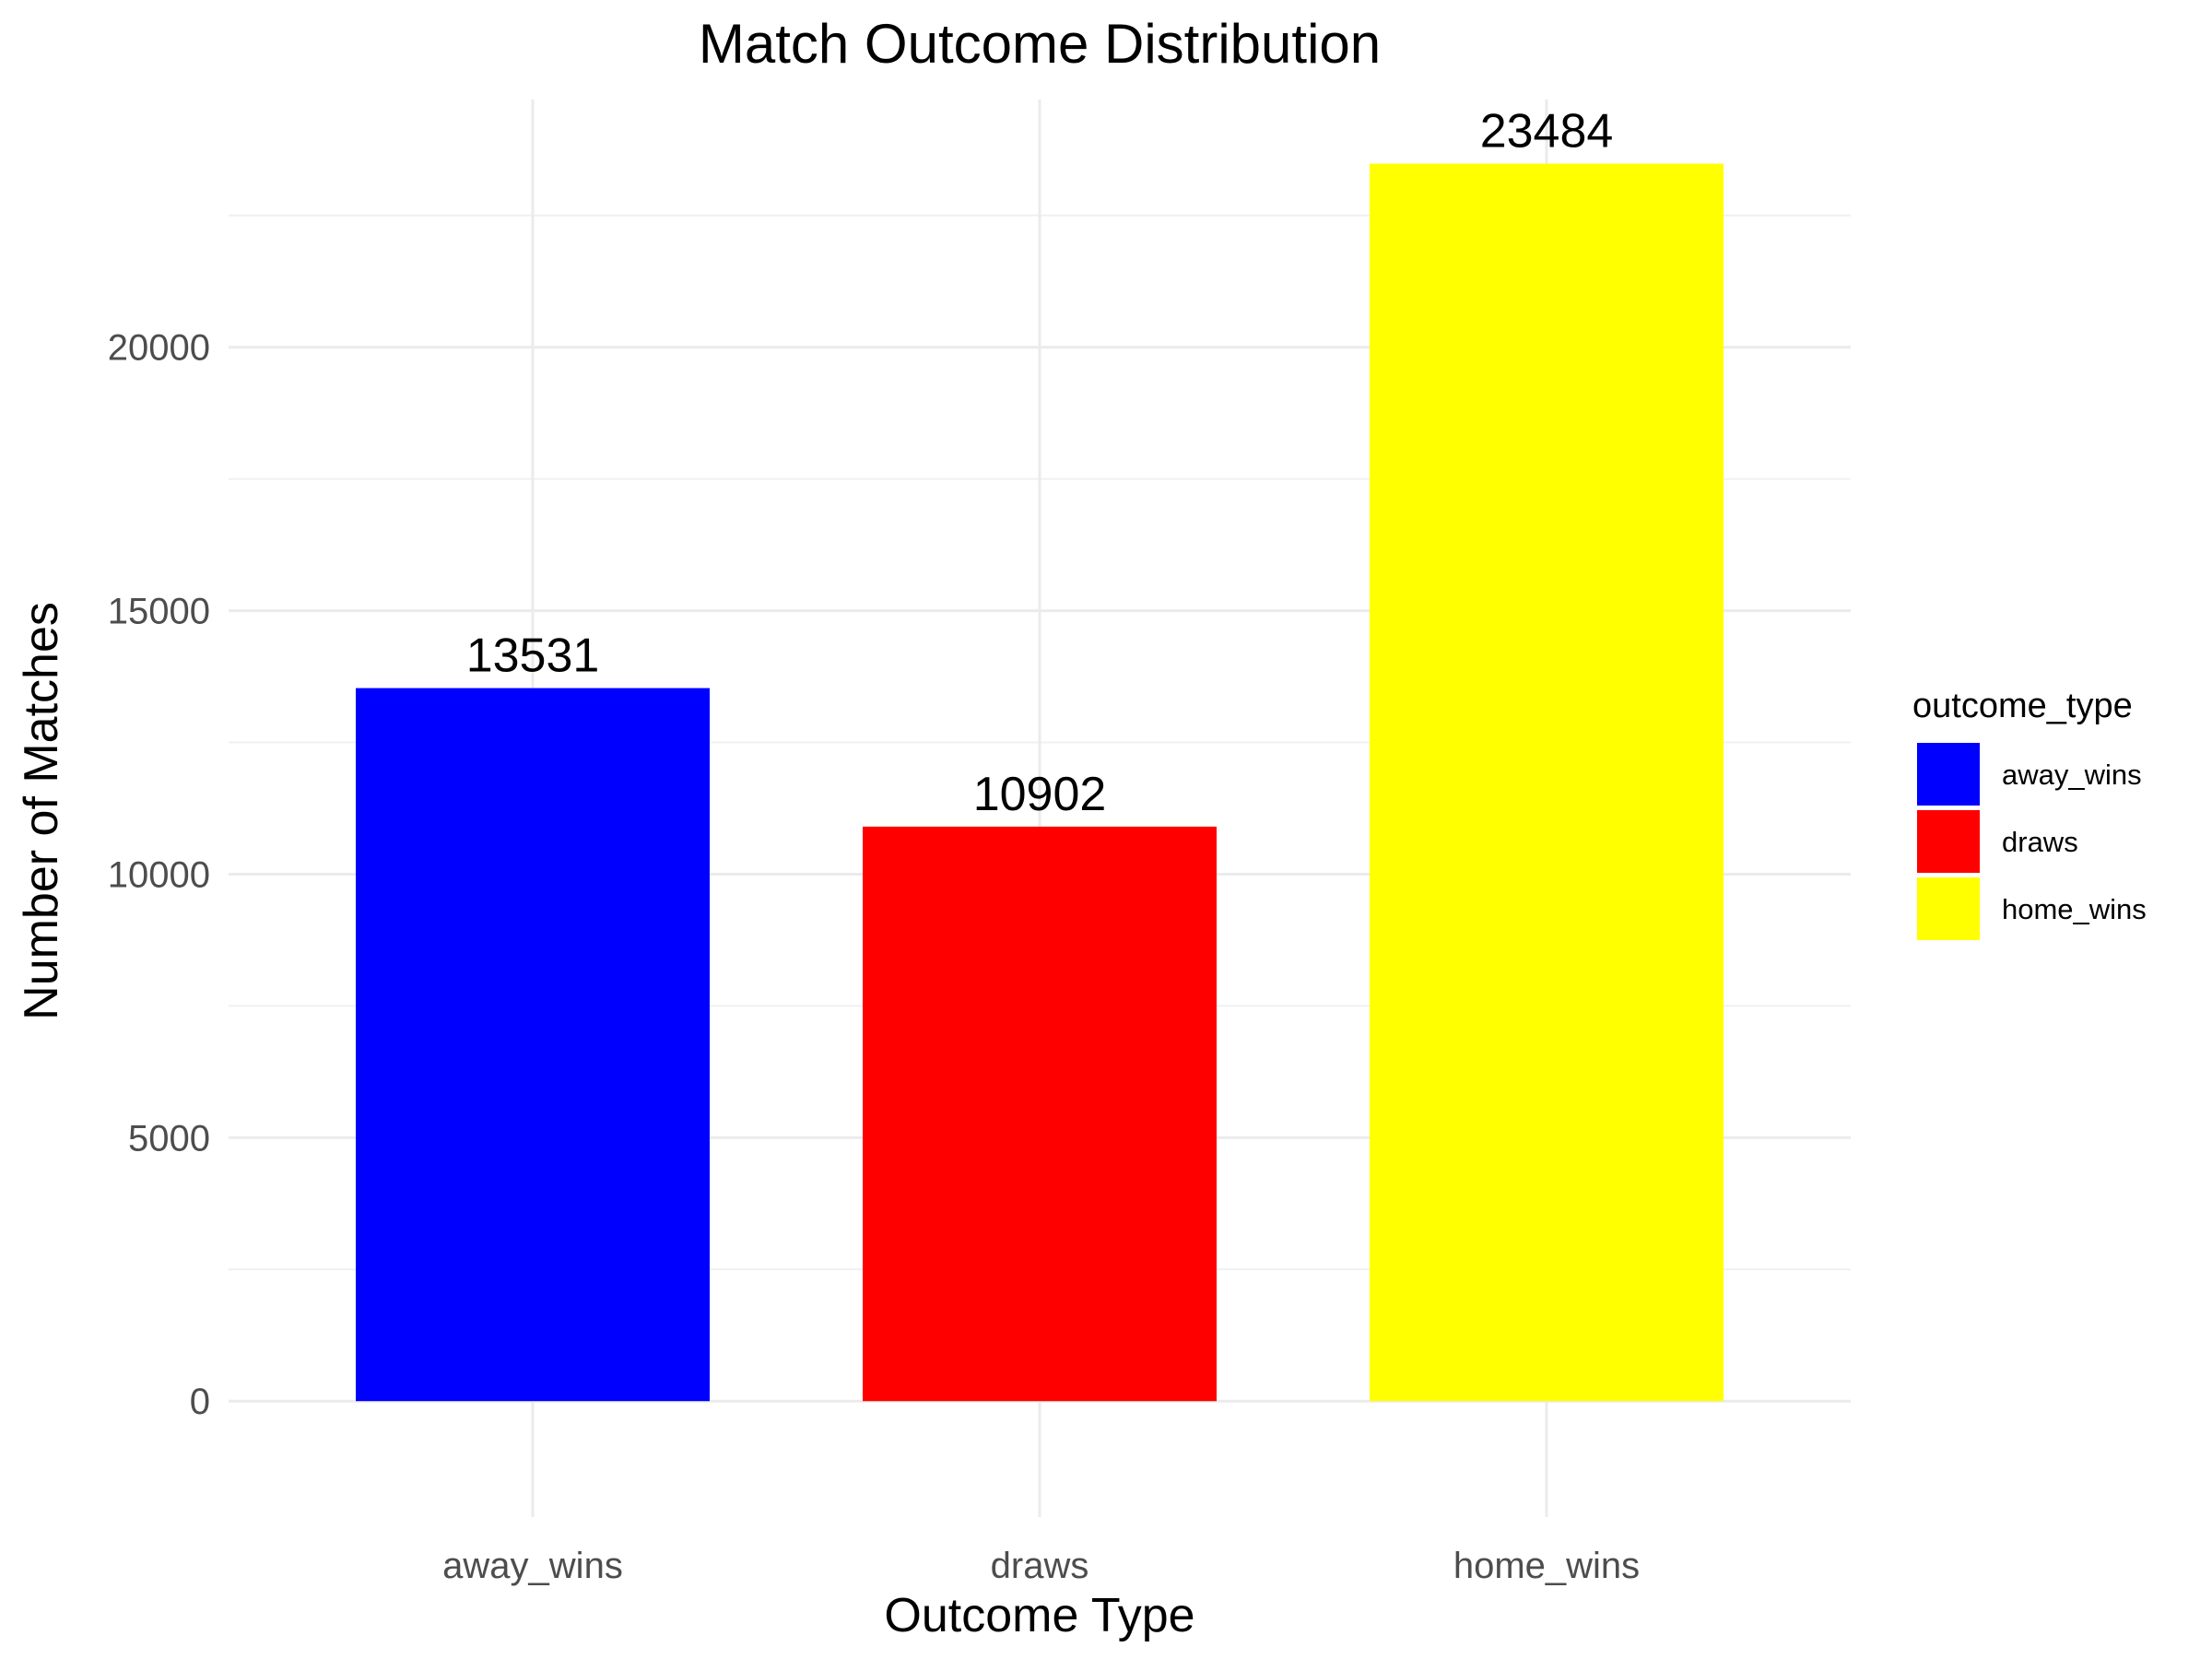 The height and width of the screenshot is (1659, 2212). Describe the element at coordinates (1040, 794) in the screenshot. I see `data-label-draws: 10902` at that location.